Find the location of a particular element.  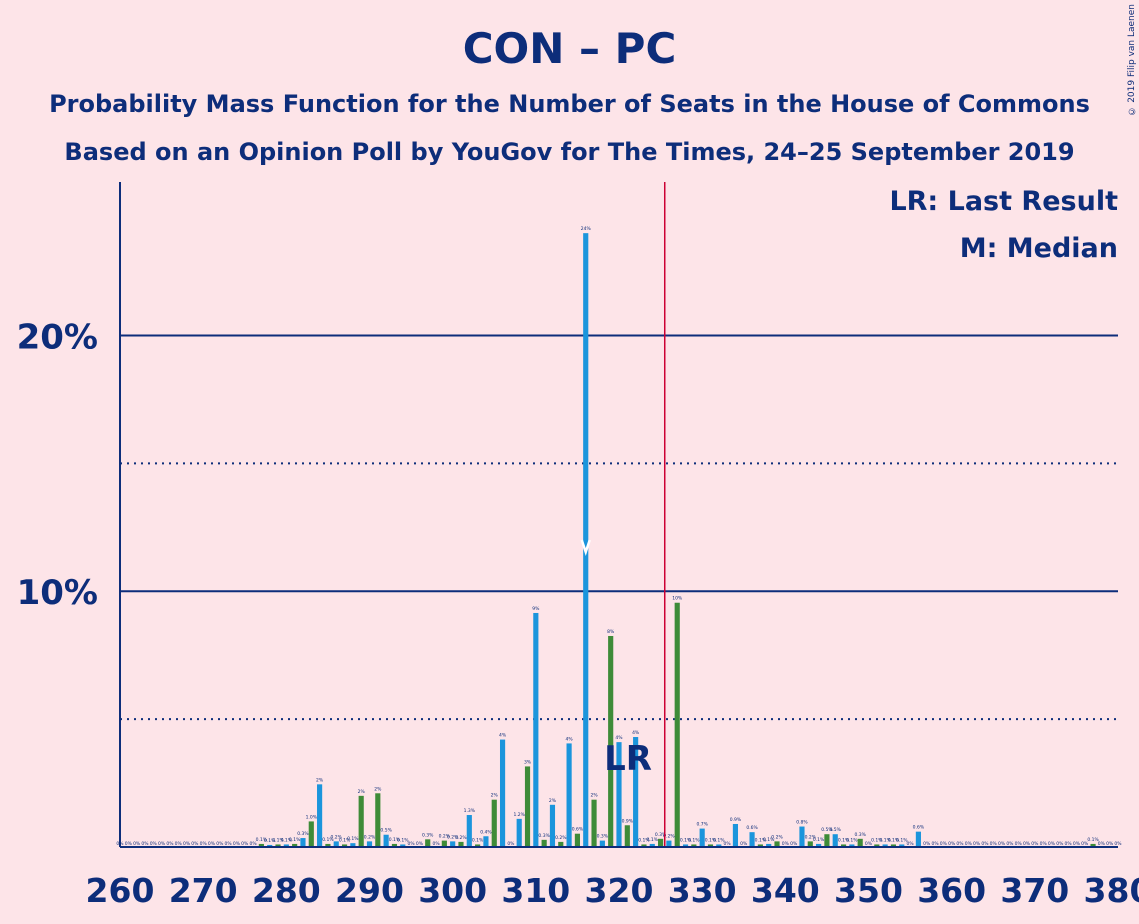

bar-label-332: 0.1% is located at coordinates (719, 840).